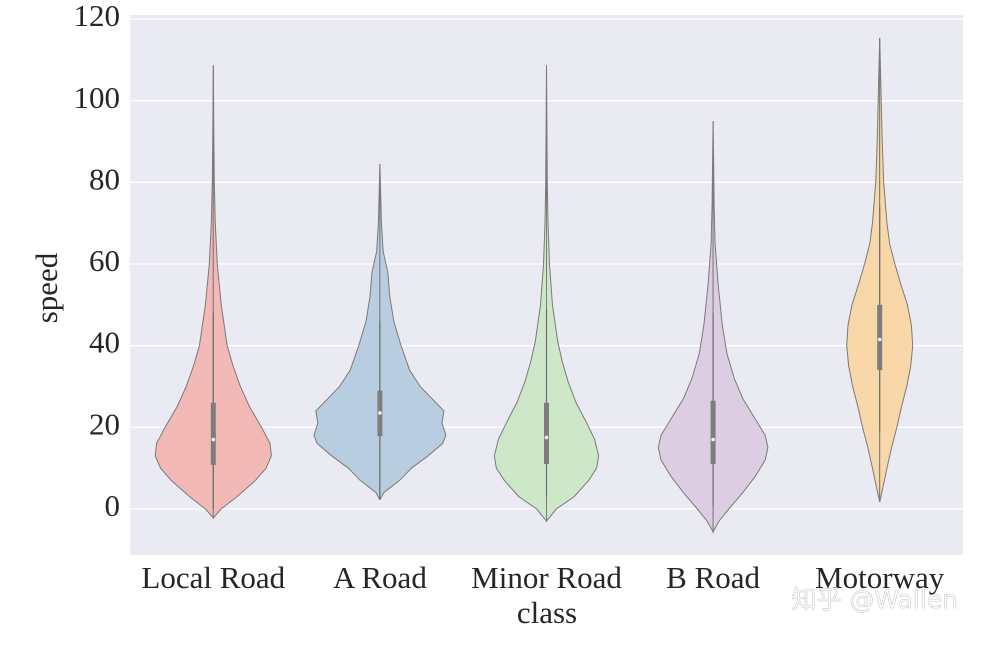 Image resolution: width=983 pixels, height=646 pixels. What do you see at coordinates (380, 577) in the screenshot?
I see `x-tick-label: A Road` at bounding box center [380, 577].